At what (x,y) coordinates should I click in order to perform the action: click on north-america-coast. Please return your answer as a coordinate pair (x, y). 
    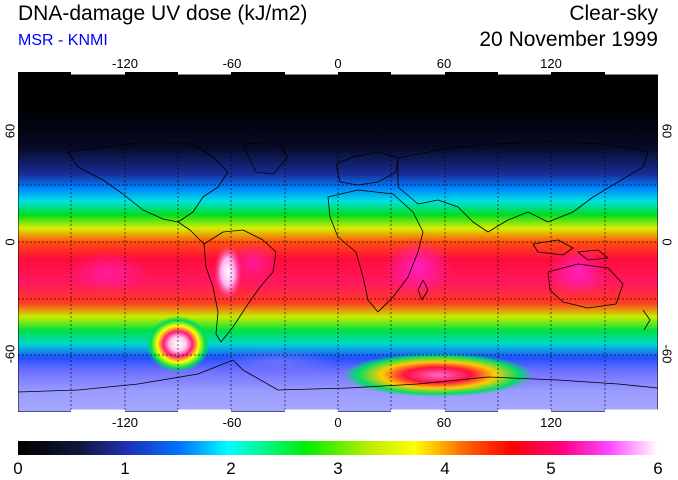
    Looking at the image, I should click on (148, 182).